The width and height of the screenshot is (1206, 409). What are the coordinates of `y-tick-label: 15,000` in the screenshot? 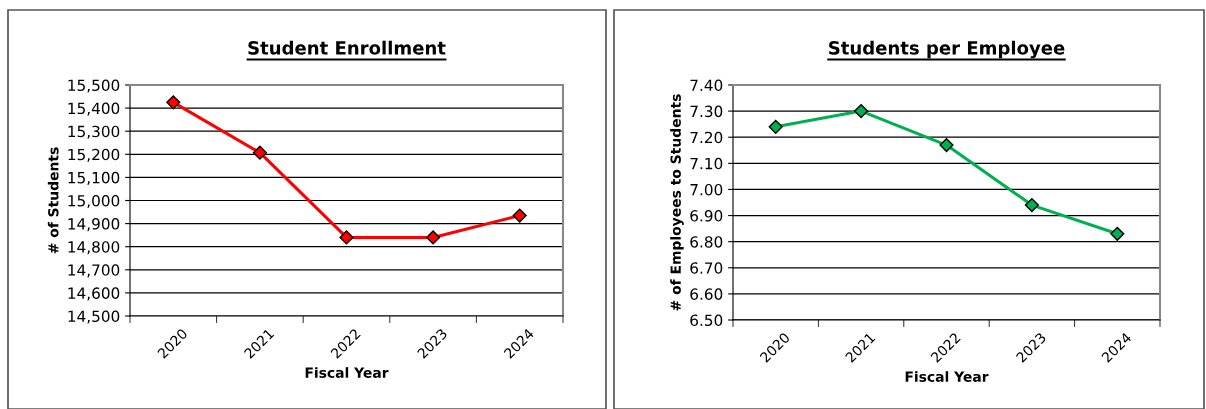 It's located at (94, 201).